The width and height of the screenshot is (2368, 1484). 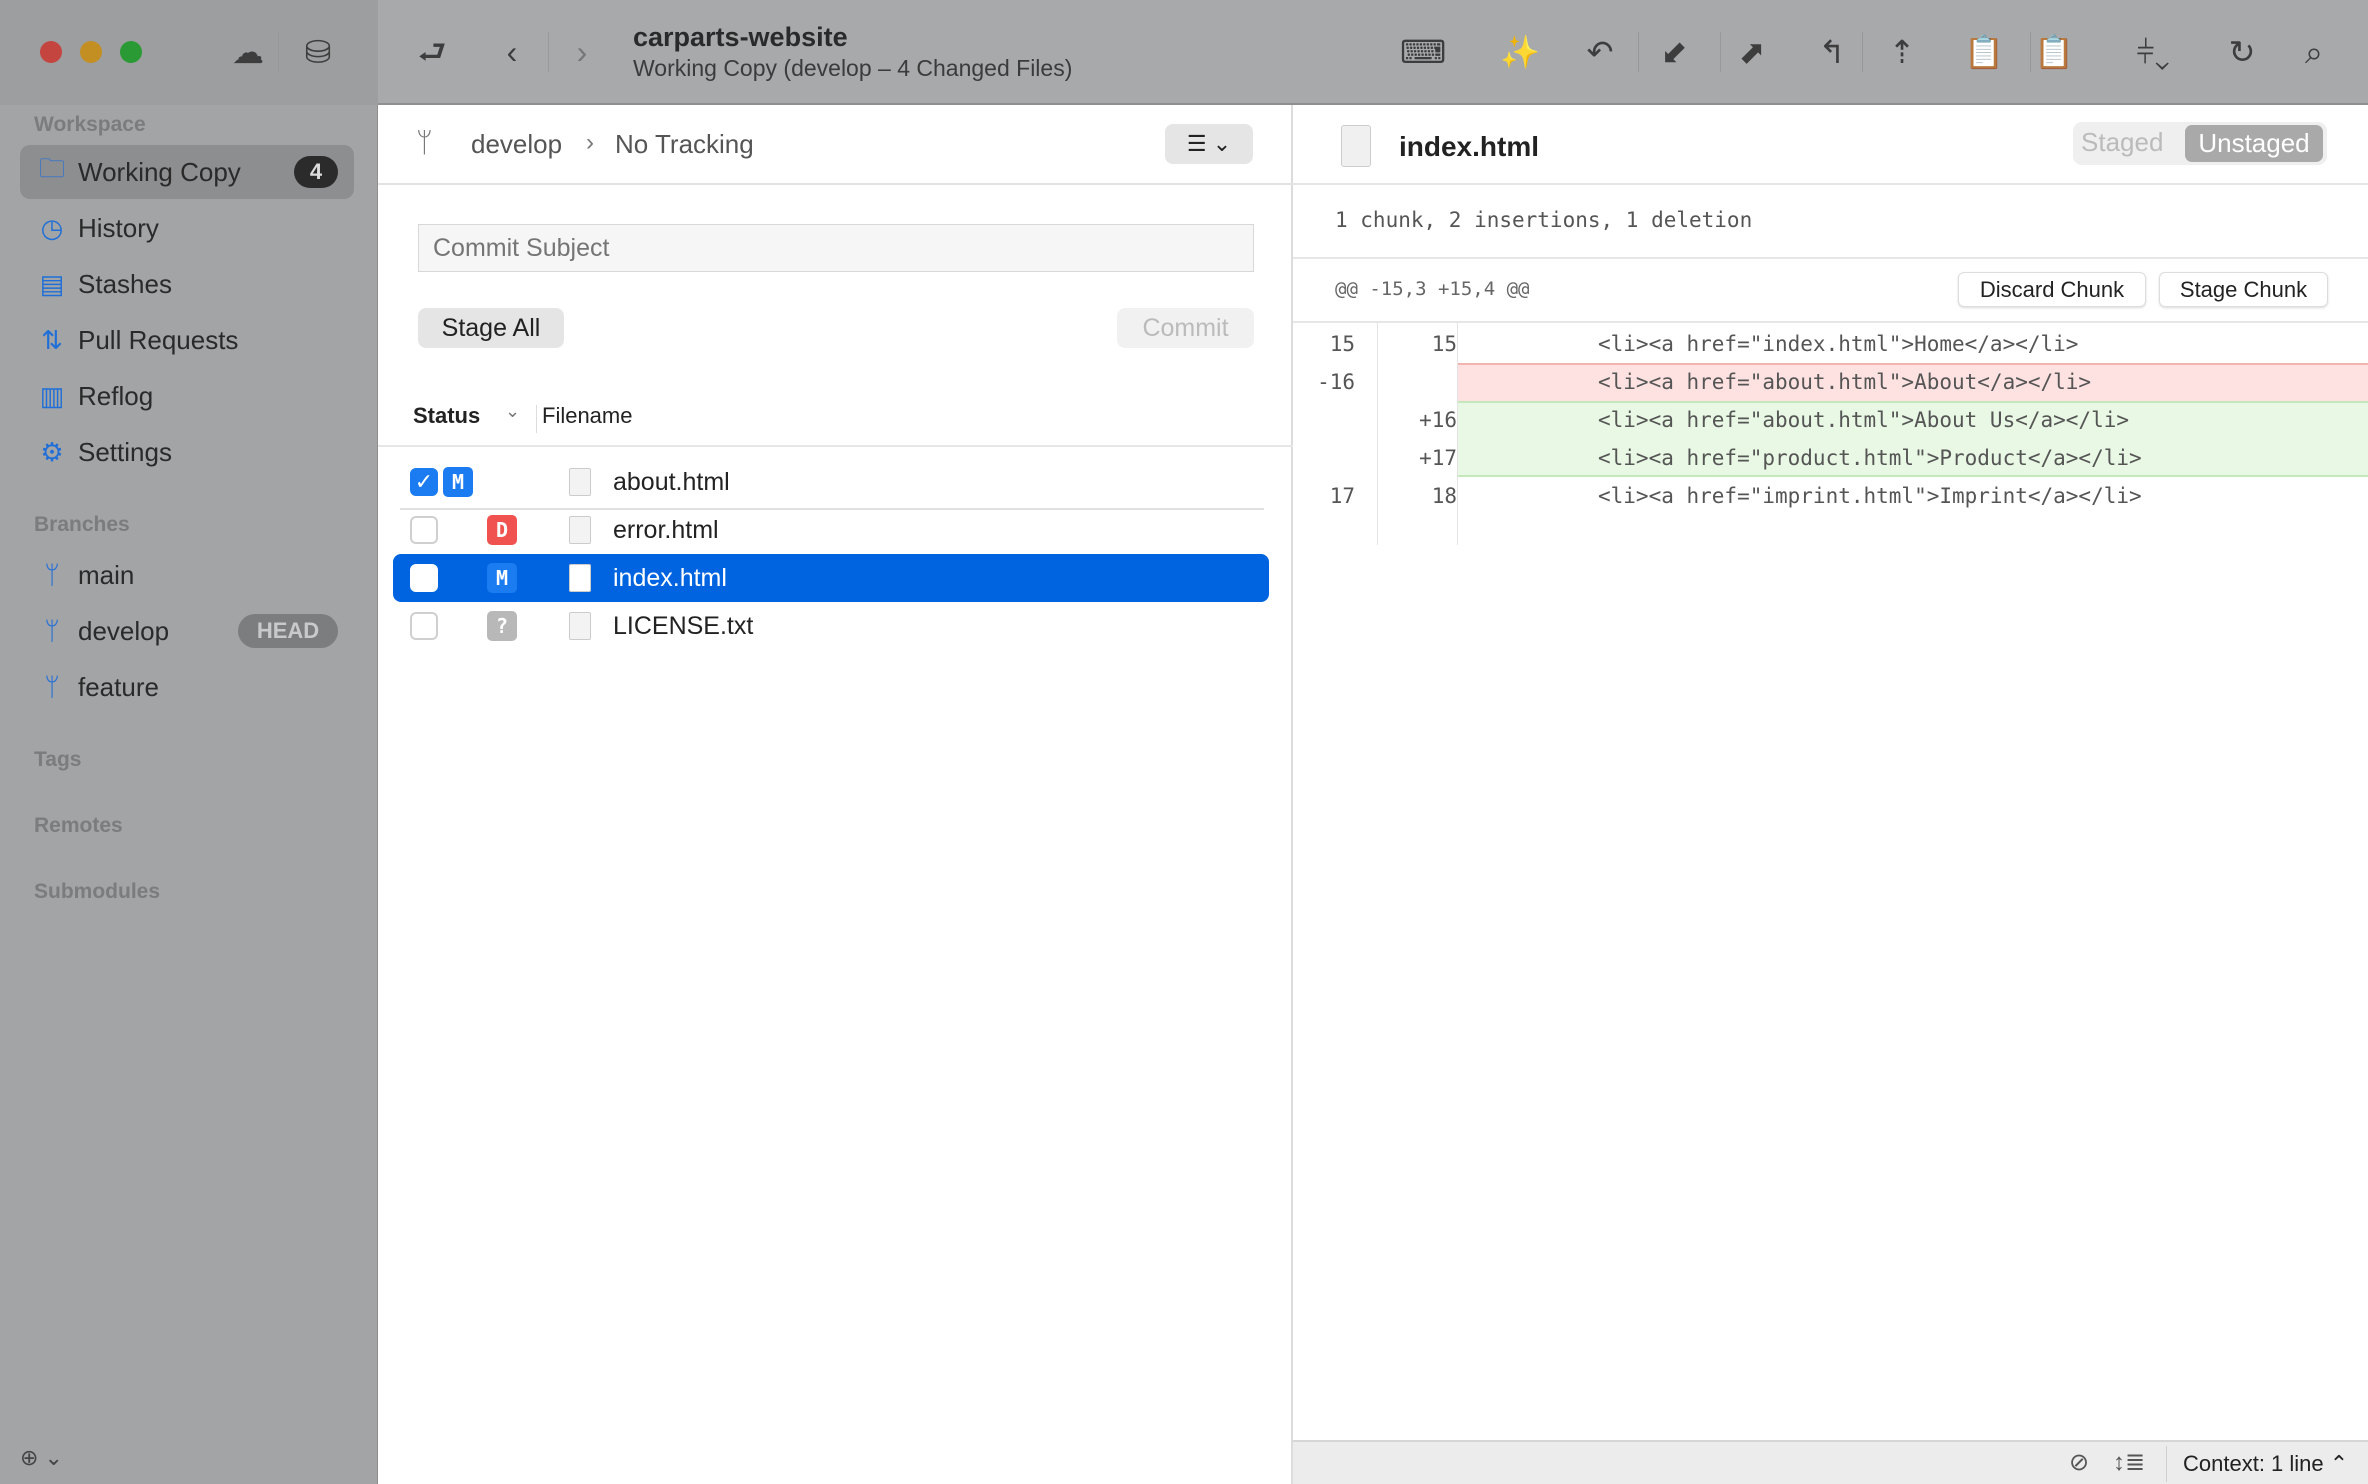 I want to click on discard-chunk-button: Discard Chunk, so click(x=2052, y=289).